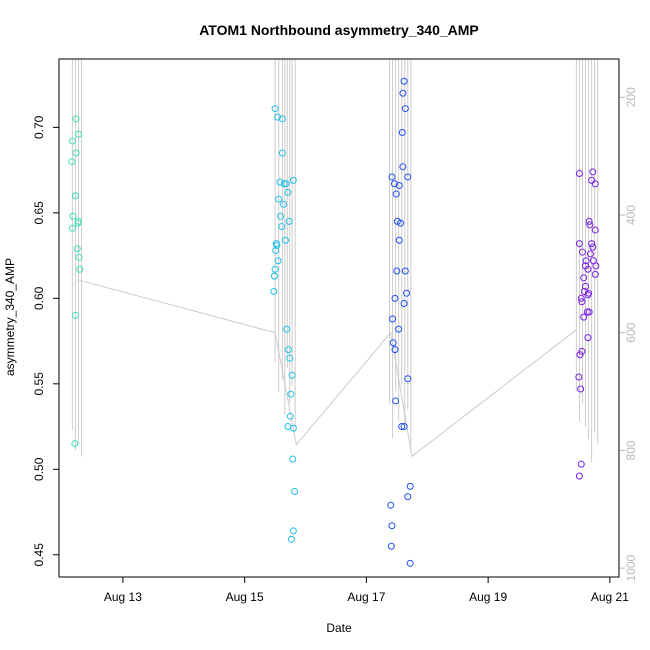  What do you see at coordinates (339, 628) in the screenshot?
I see `x-axis-label: Date` at bounding box center [339, 628].